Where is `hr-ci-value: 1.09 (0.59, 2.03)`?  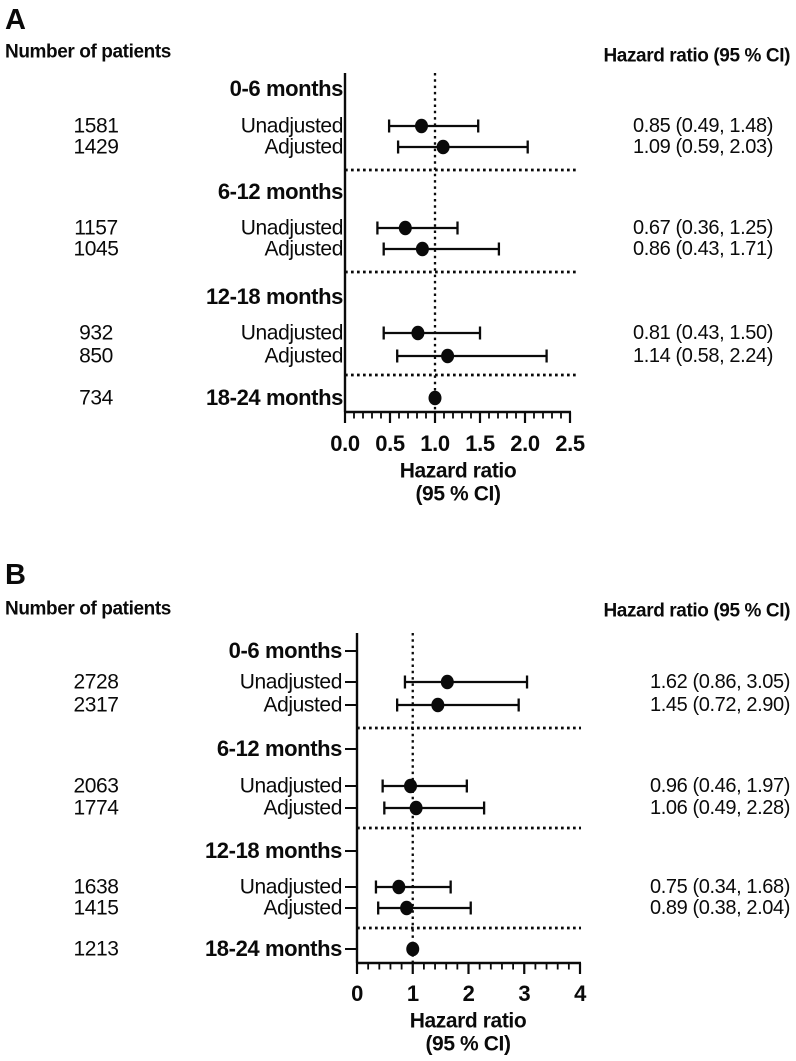
hr-ci-value: 1.09 (0.59, 2.03) is located at coordinates (703, 147).